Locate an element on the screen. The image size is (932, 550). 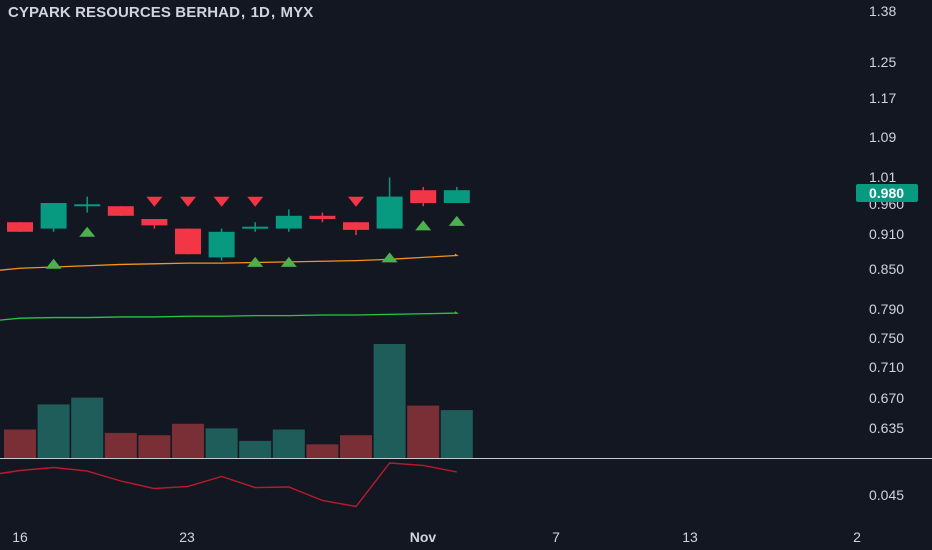
price-tick-label: 1.25 is located at coordinates (882, 62).